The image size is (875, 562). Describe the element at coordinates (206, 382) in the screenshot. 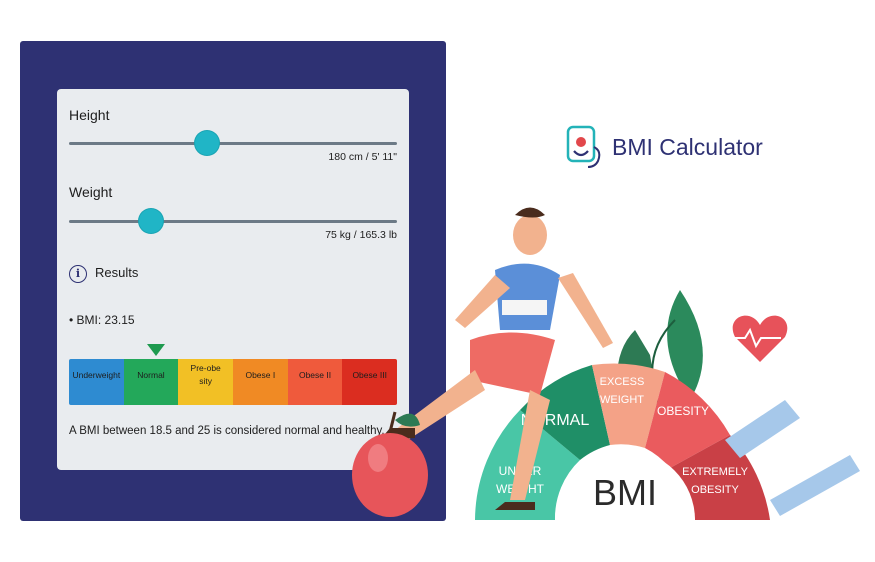

I see `scale-pre-obesity: Pre-obesity` at that location.